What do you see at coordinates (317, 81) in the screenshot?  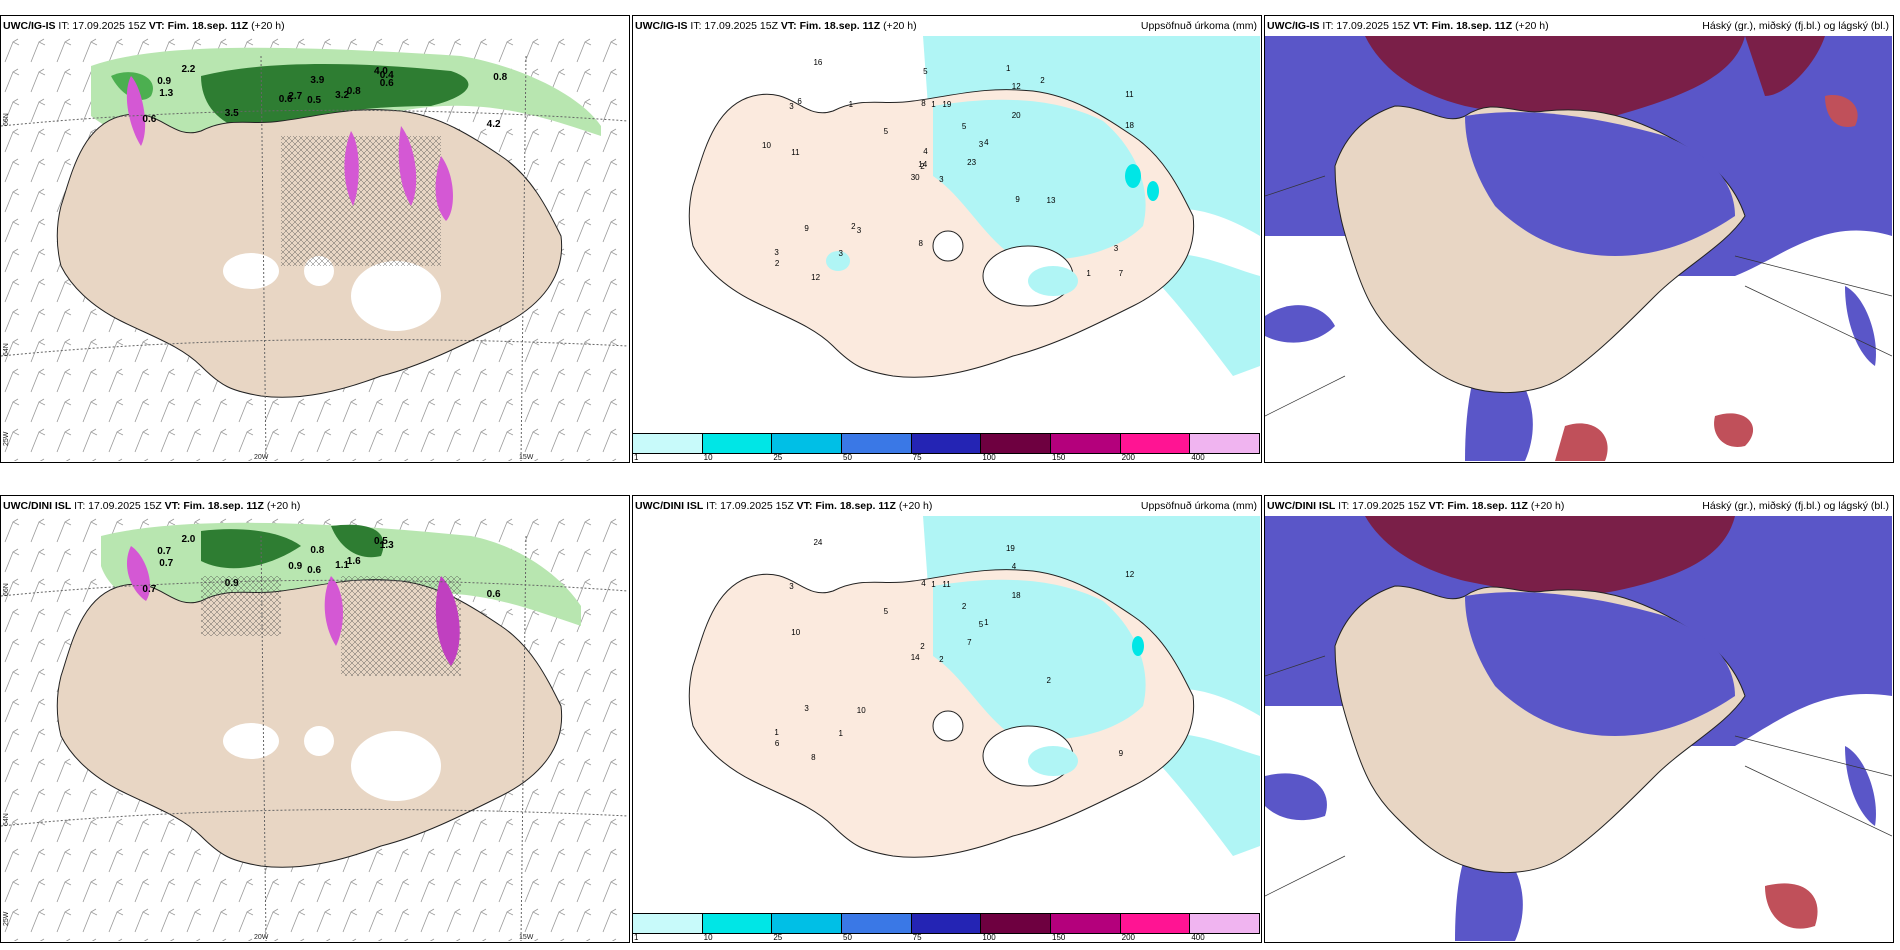 I see `map-value-label: 3.9` at bounding box center [317, 81].